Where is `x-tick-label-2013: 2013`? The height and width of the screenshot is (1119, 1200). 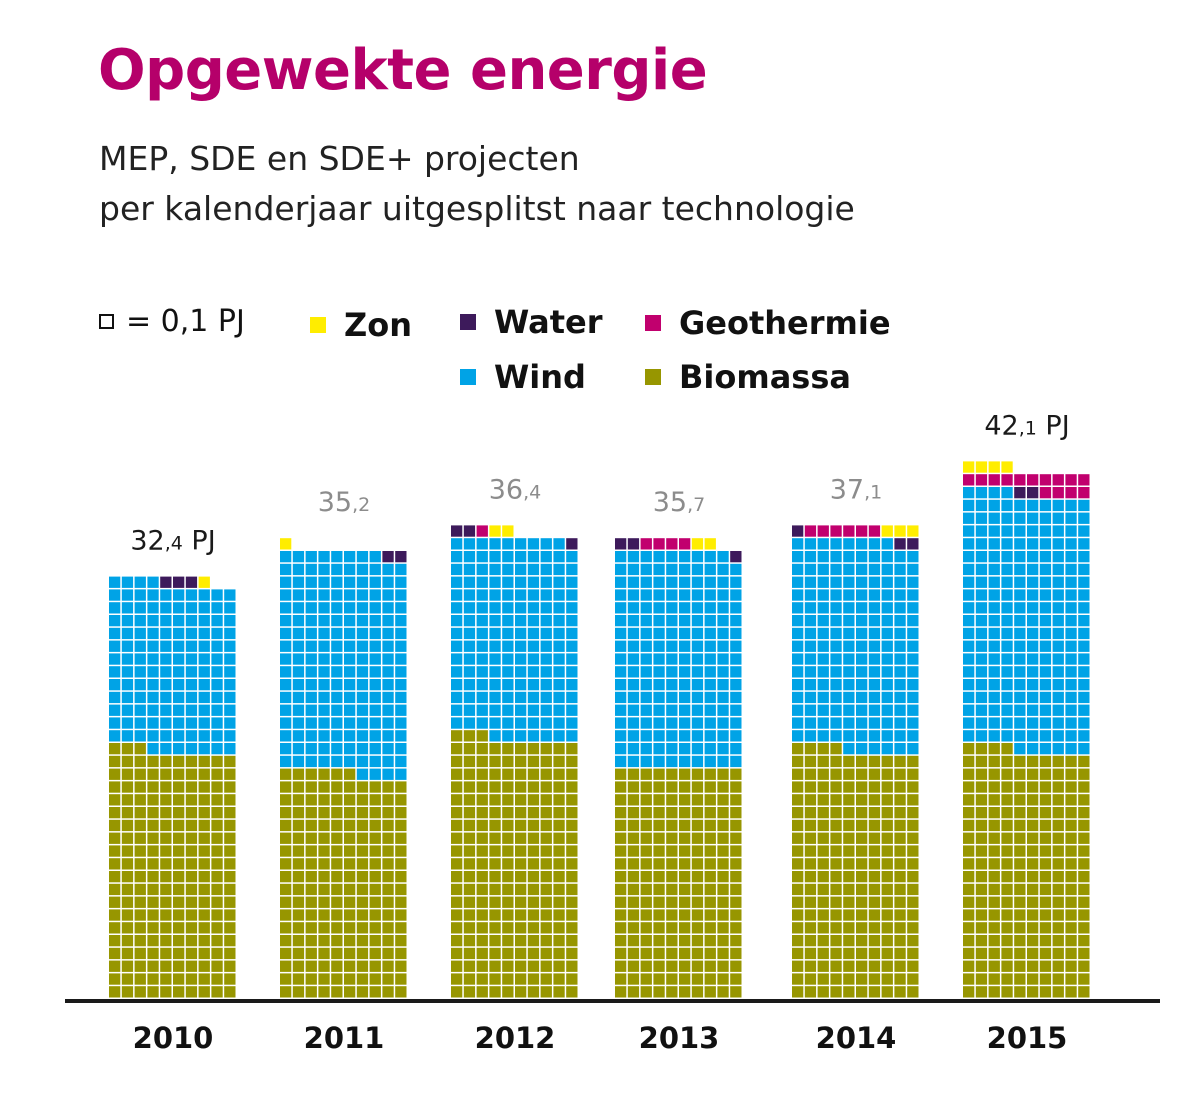 x-tick-label-2013: 2013 is located at coordinates (679, 1038).